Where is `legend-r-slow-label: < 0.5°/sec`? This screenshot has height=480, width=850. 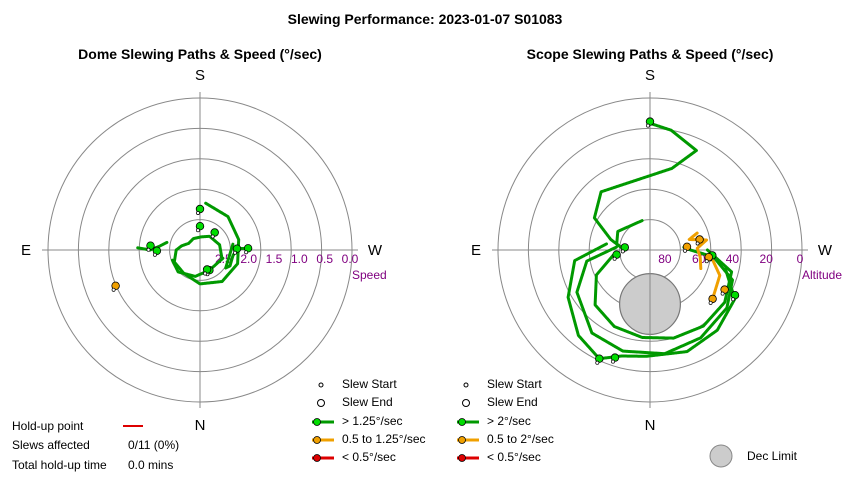 legend-r-slow-label: < 0.5°/sec is located at coordinates (514, 457).